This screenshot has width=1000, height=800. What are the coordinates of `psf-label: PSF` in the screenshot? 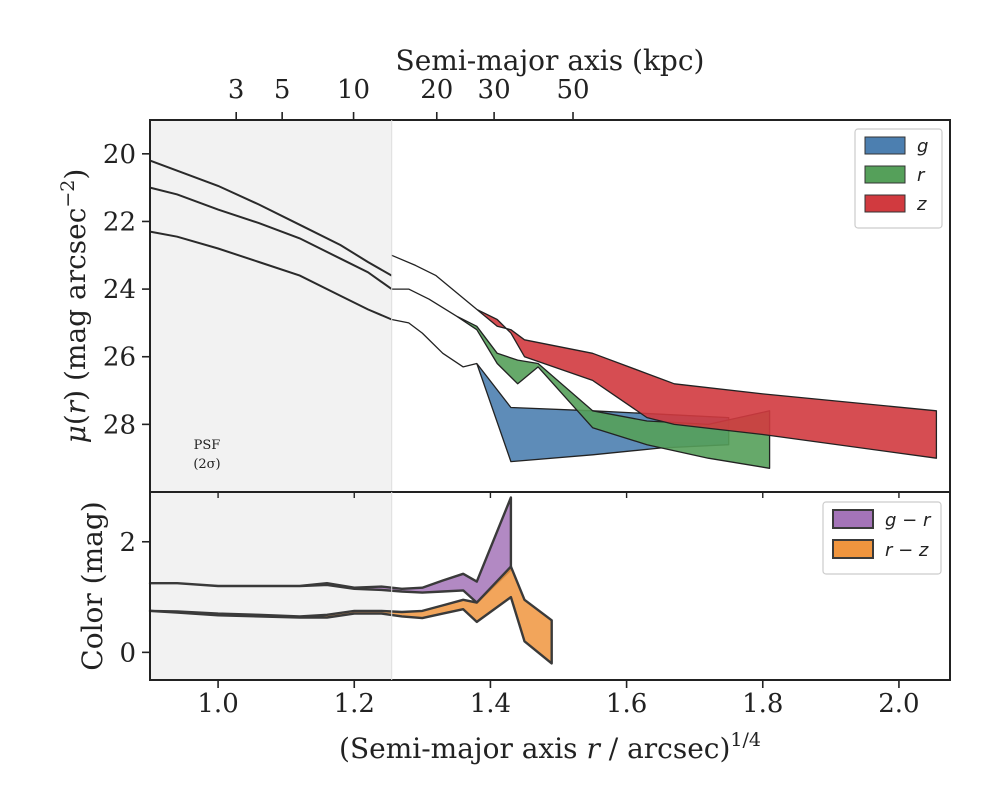 It's located at (207, 445).